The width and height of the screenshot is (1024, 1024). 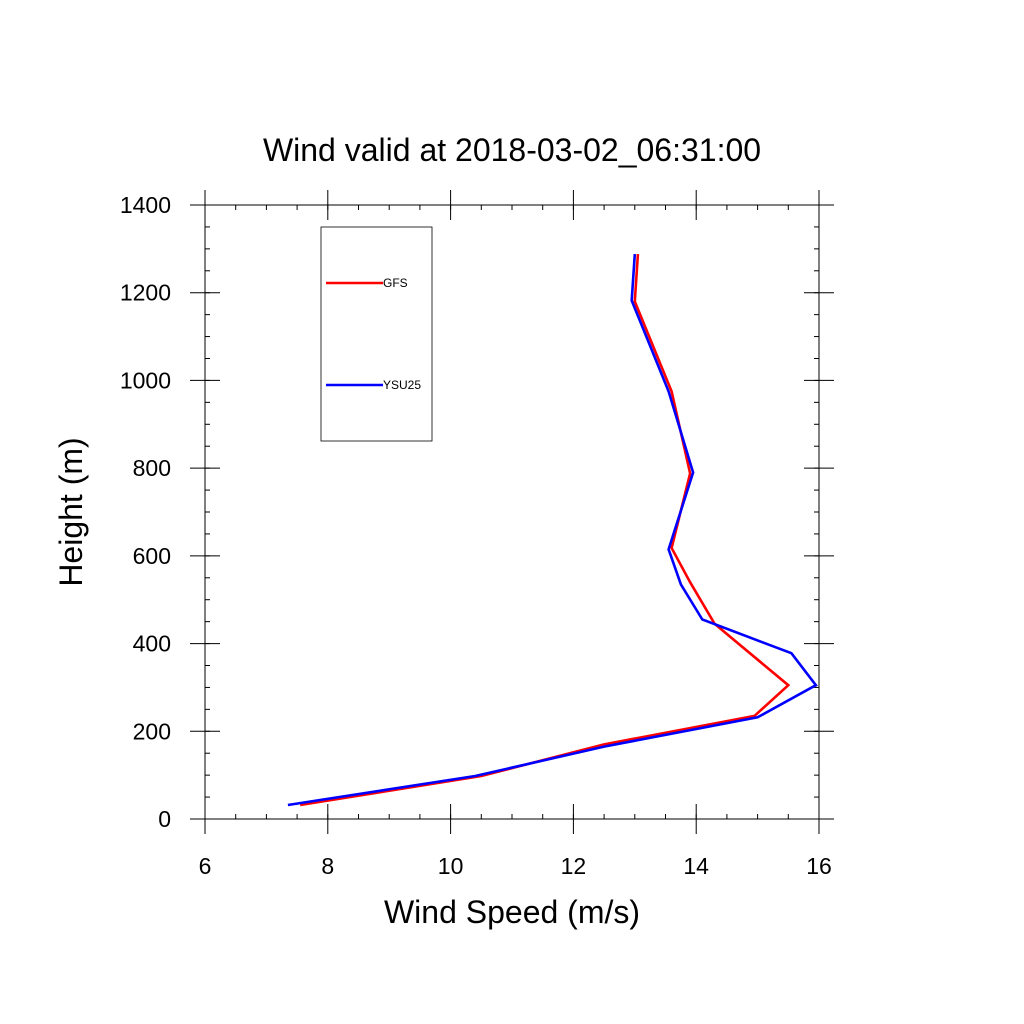 I want to click on y-tick-label: 1000, so click(x=145, y=380).